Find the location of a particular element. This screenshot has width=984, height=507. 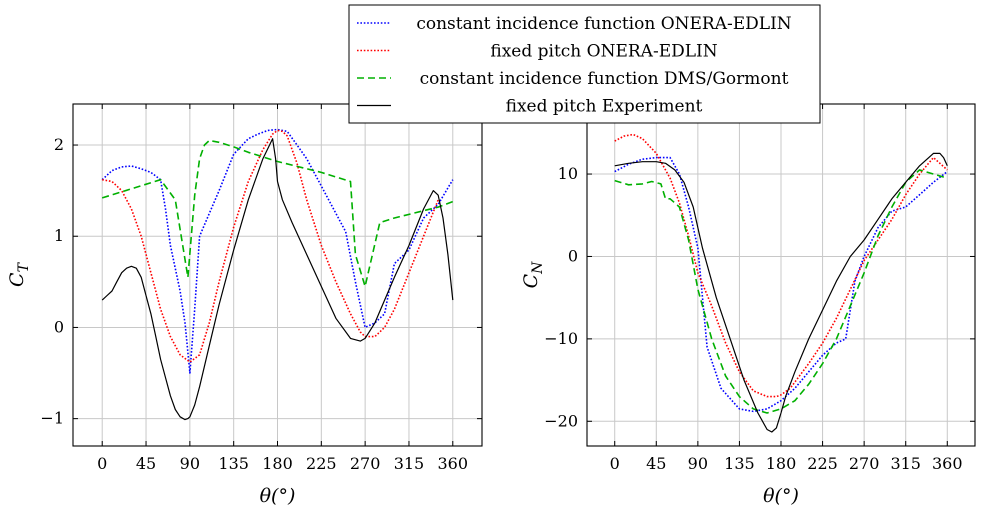

y-tick-label: 10 is located at coordinates (568, 173).